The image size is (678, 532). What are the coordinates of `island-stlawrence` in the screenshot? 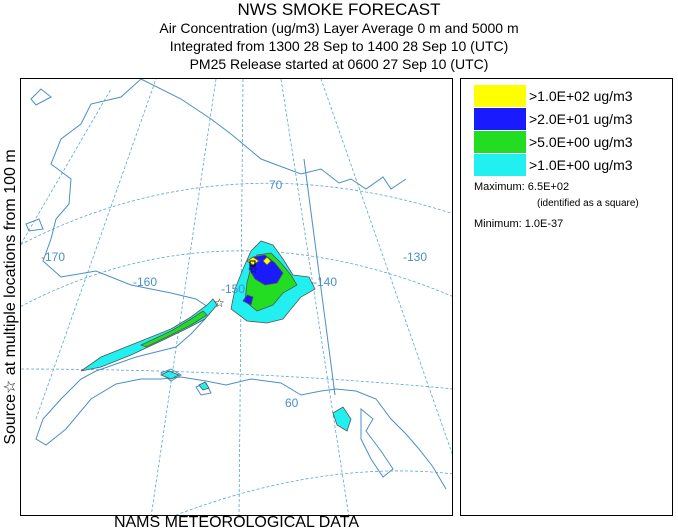 It's located at (34, 225).